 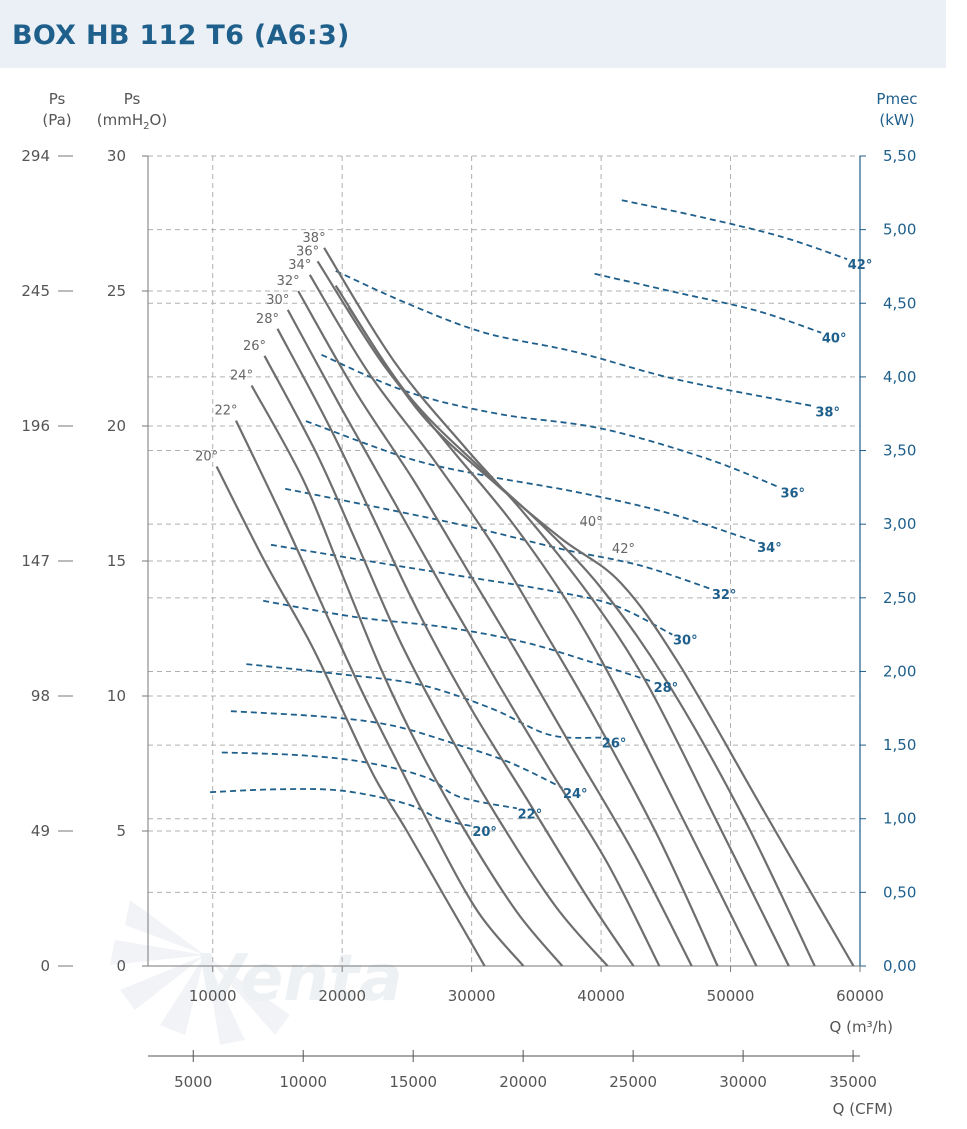 What do you see at coordinates (342, 996) in the screenshot?
I see `x-tick-label: 20000` at bounding box center [342, 996].